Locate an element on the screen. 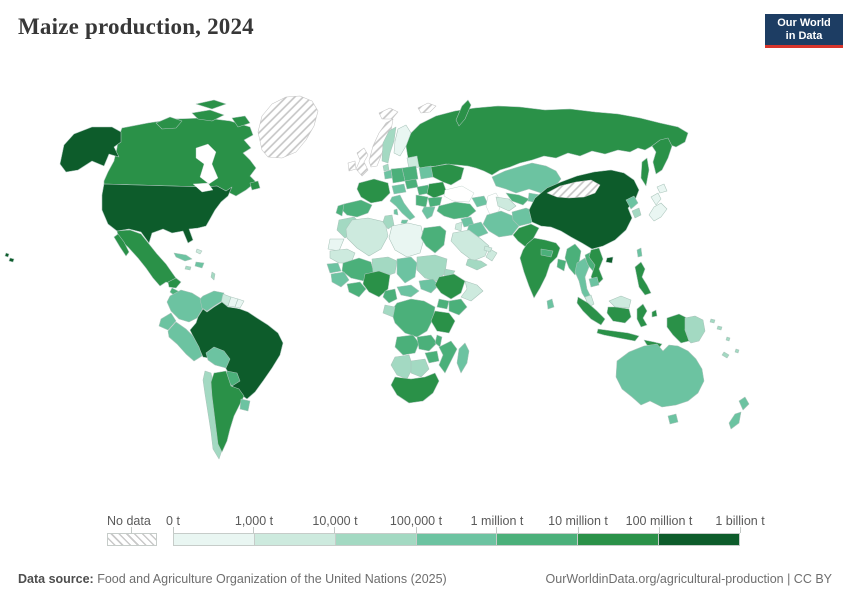 The width and height of the screenshot is (850, 600). region-oman is located at coordinates (491, 255).